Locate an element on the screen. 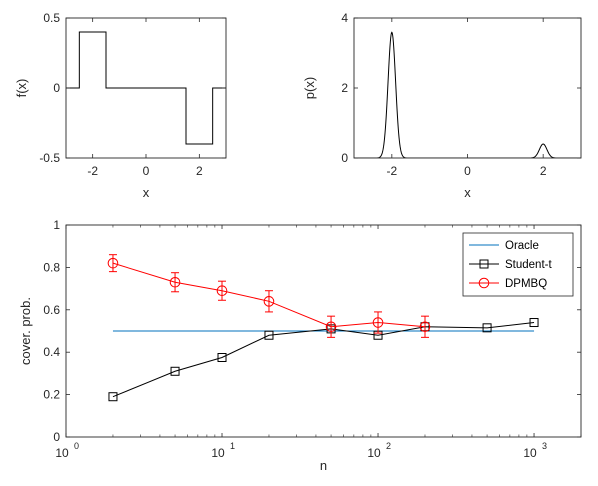 The image size is (598, 486). student-t-line is located at coordinates (323, 360).